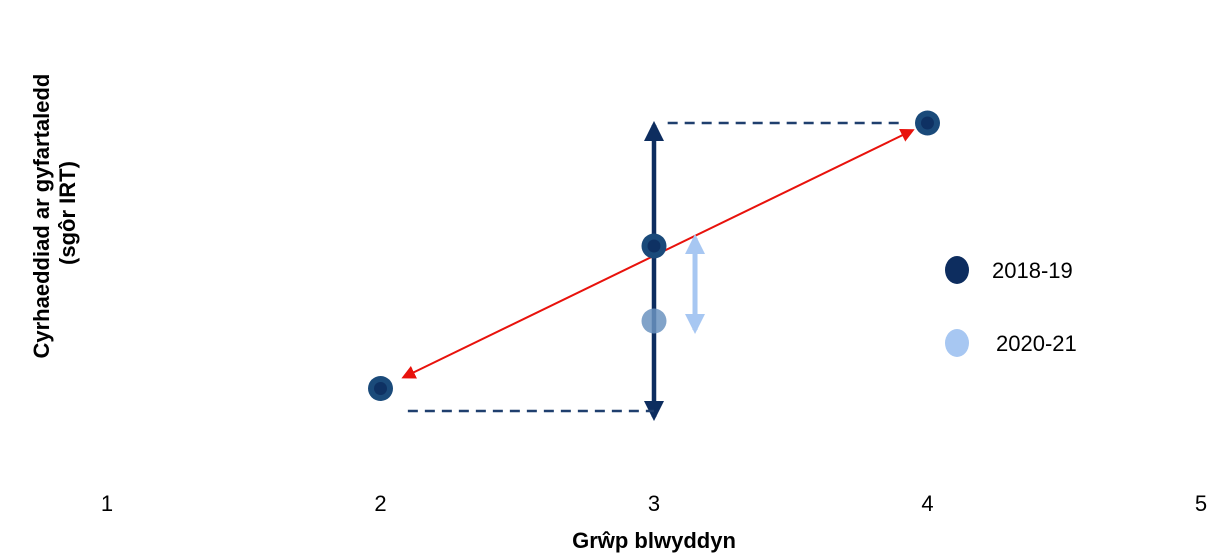 This screenshot has width=1216, height=555. What do you see at coordinates (654, 540) in the screenshot?
I see `x-axis-title: Grŵp blwyddyn` at bounding box center [654, 540].